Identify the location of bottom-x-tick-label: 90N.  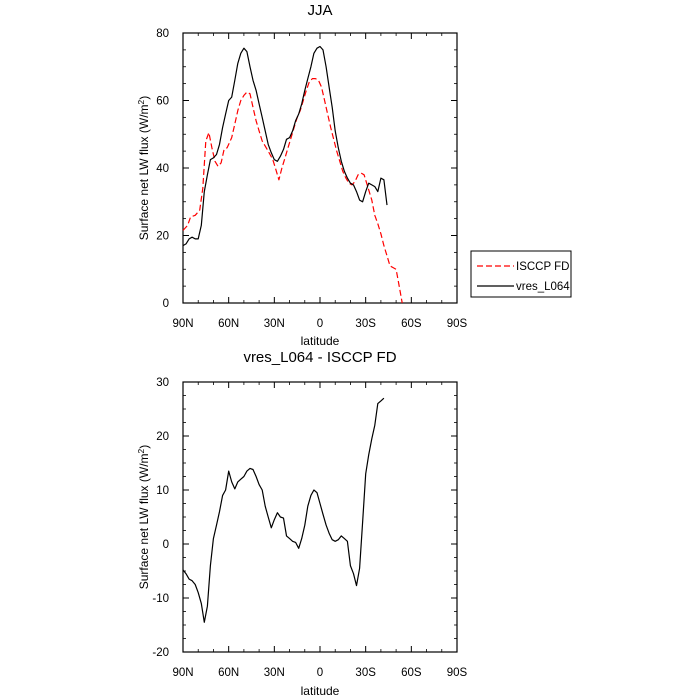
(182, 673).